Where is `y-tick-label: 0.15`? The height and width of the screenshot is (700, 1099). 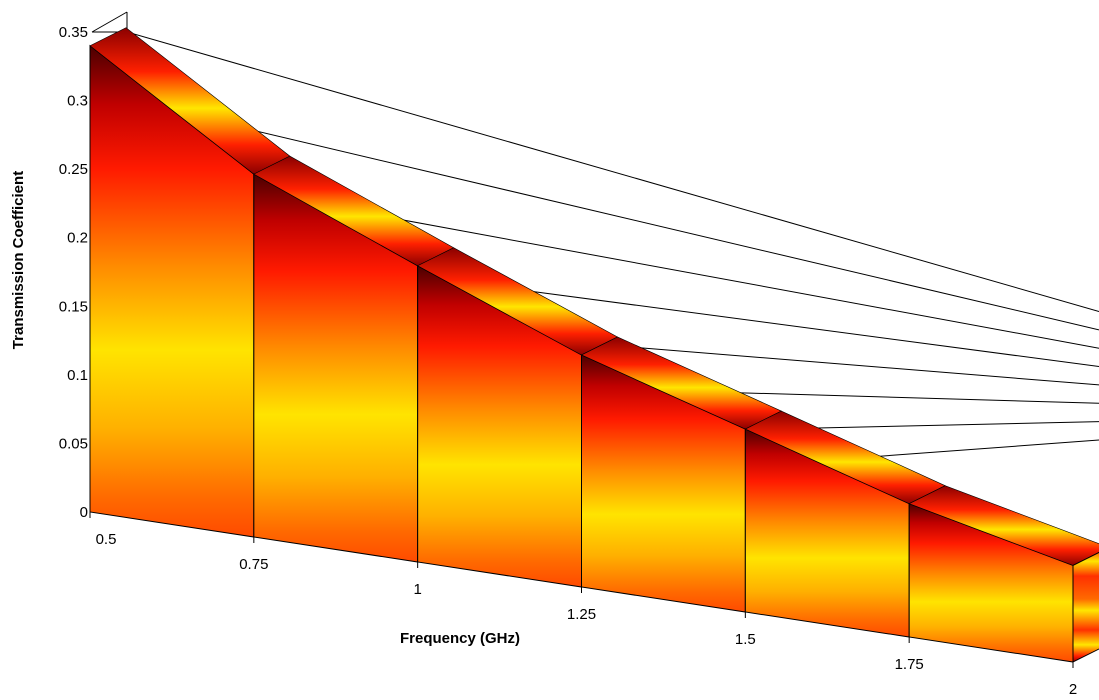
y-tick-label: 0.15 is located at coordinates (73, 306).